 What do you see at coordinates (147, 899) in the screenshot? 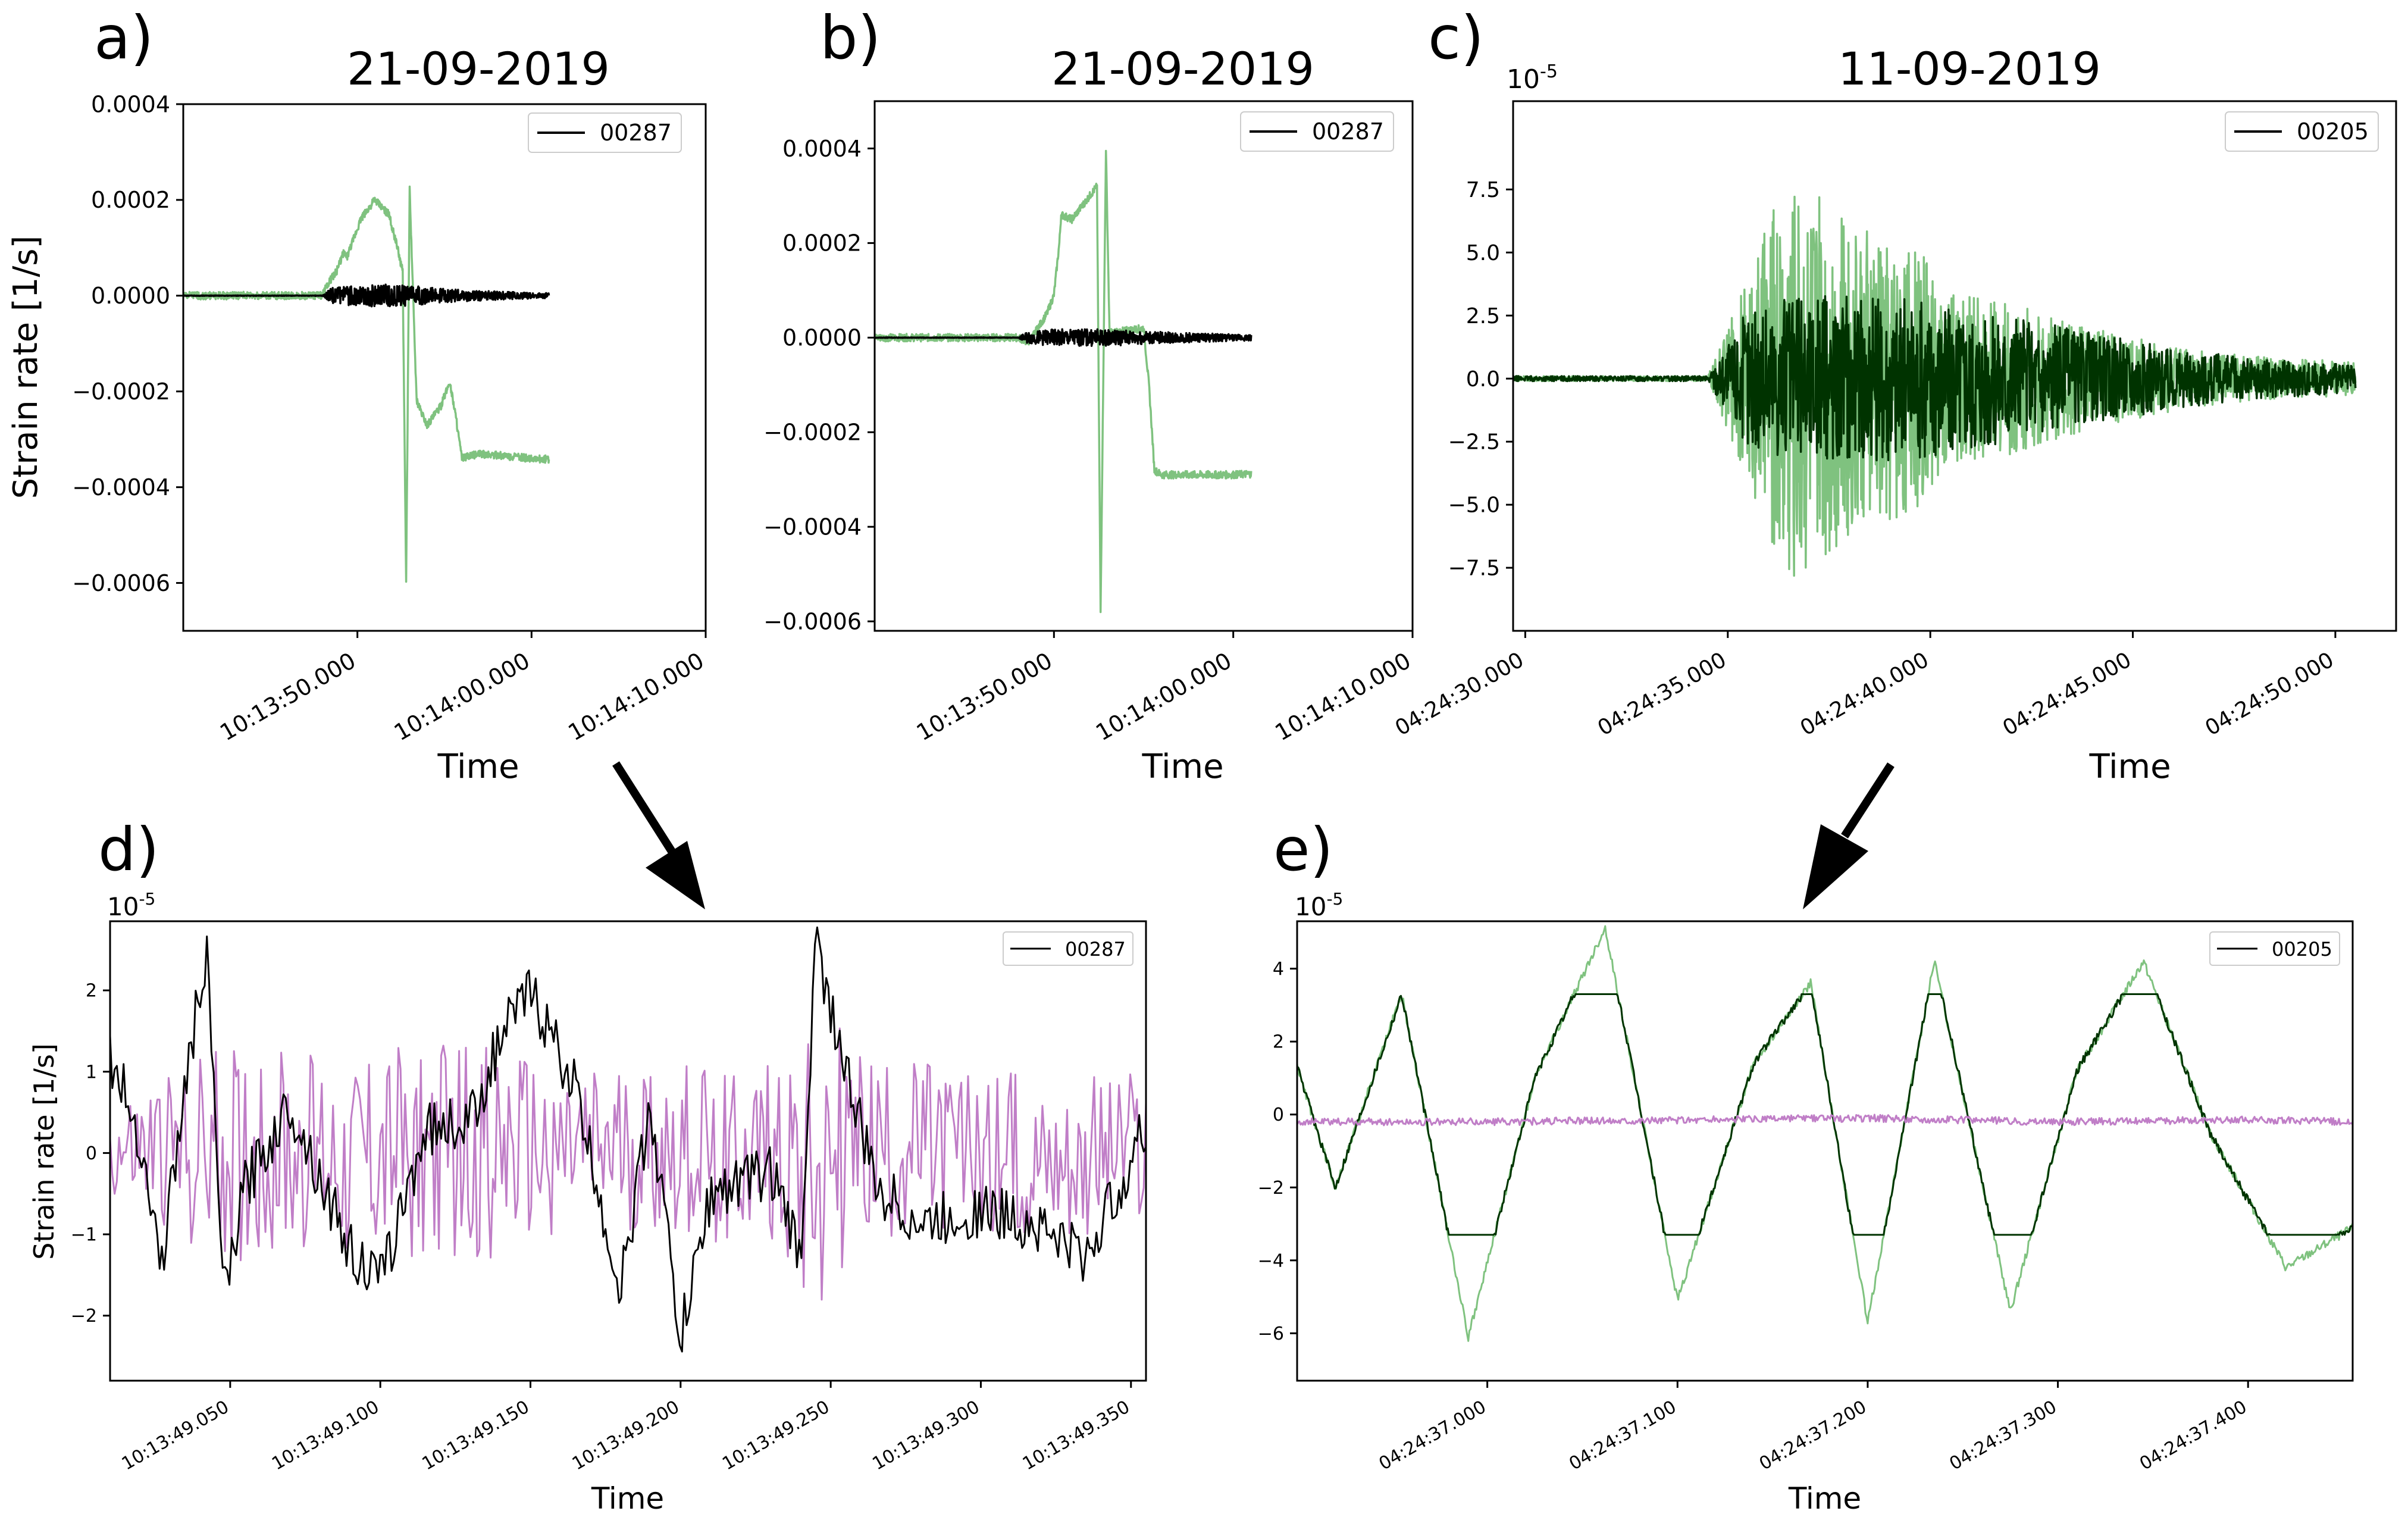
I see `panel-d-exponent-power: -5` at bounding box center [147, 899].